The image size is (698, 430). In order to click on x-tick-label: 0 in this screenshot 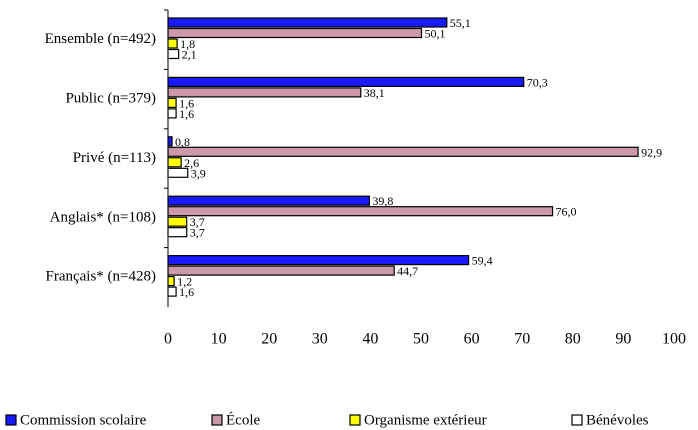, I will do `click(168, 339)`.